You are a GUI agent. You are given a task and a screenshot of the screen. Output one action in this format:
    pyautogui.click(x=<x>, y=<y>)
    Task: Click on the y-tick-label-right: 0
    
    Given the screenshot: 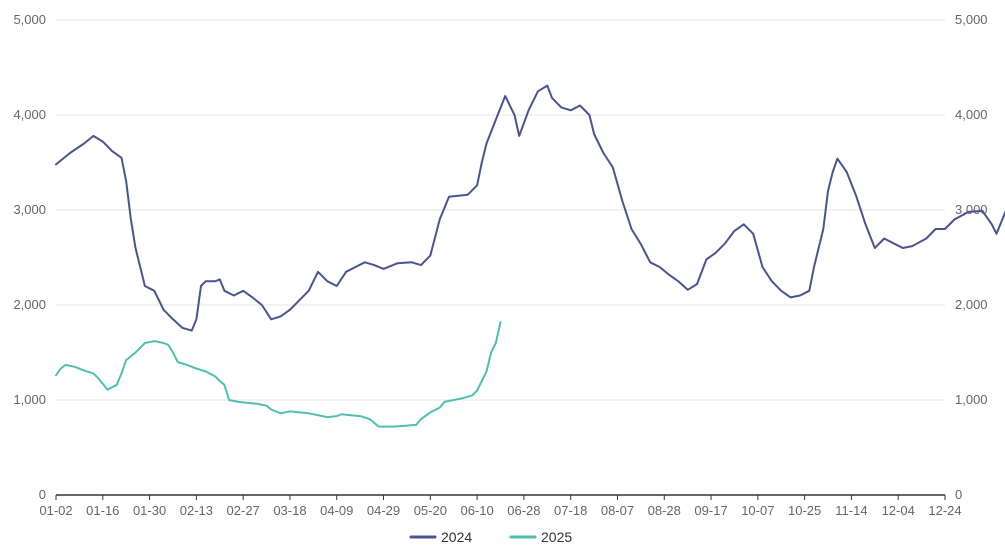 What is the action you would take?
    pyautogui.click(x=958, y=494)
    